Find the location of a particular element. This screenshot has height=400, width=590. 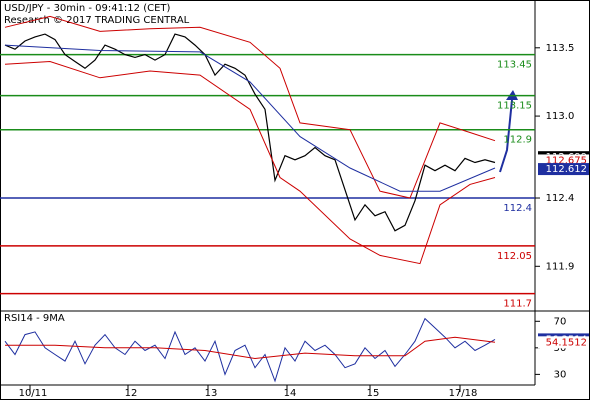

y-tick-label: 50 is located at coordinates (560, 348).